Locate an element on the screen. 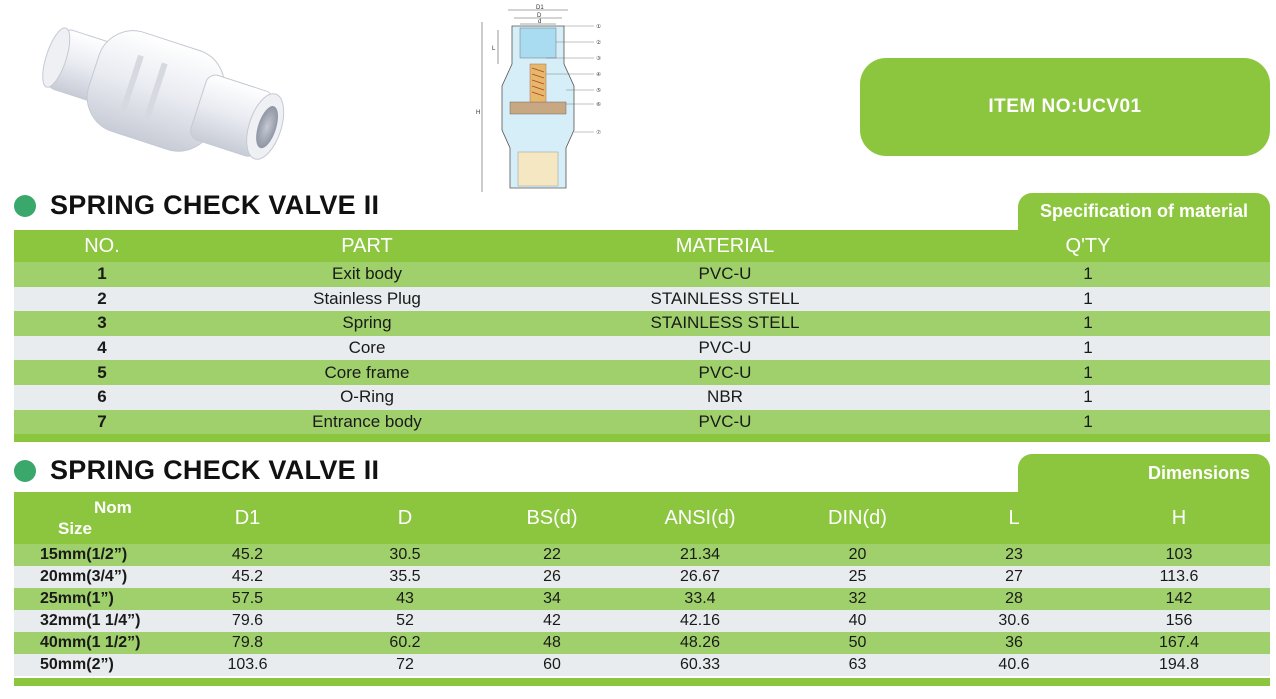  cell-din: 32 is located at coordinates (857, 599).